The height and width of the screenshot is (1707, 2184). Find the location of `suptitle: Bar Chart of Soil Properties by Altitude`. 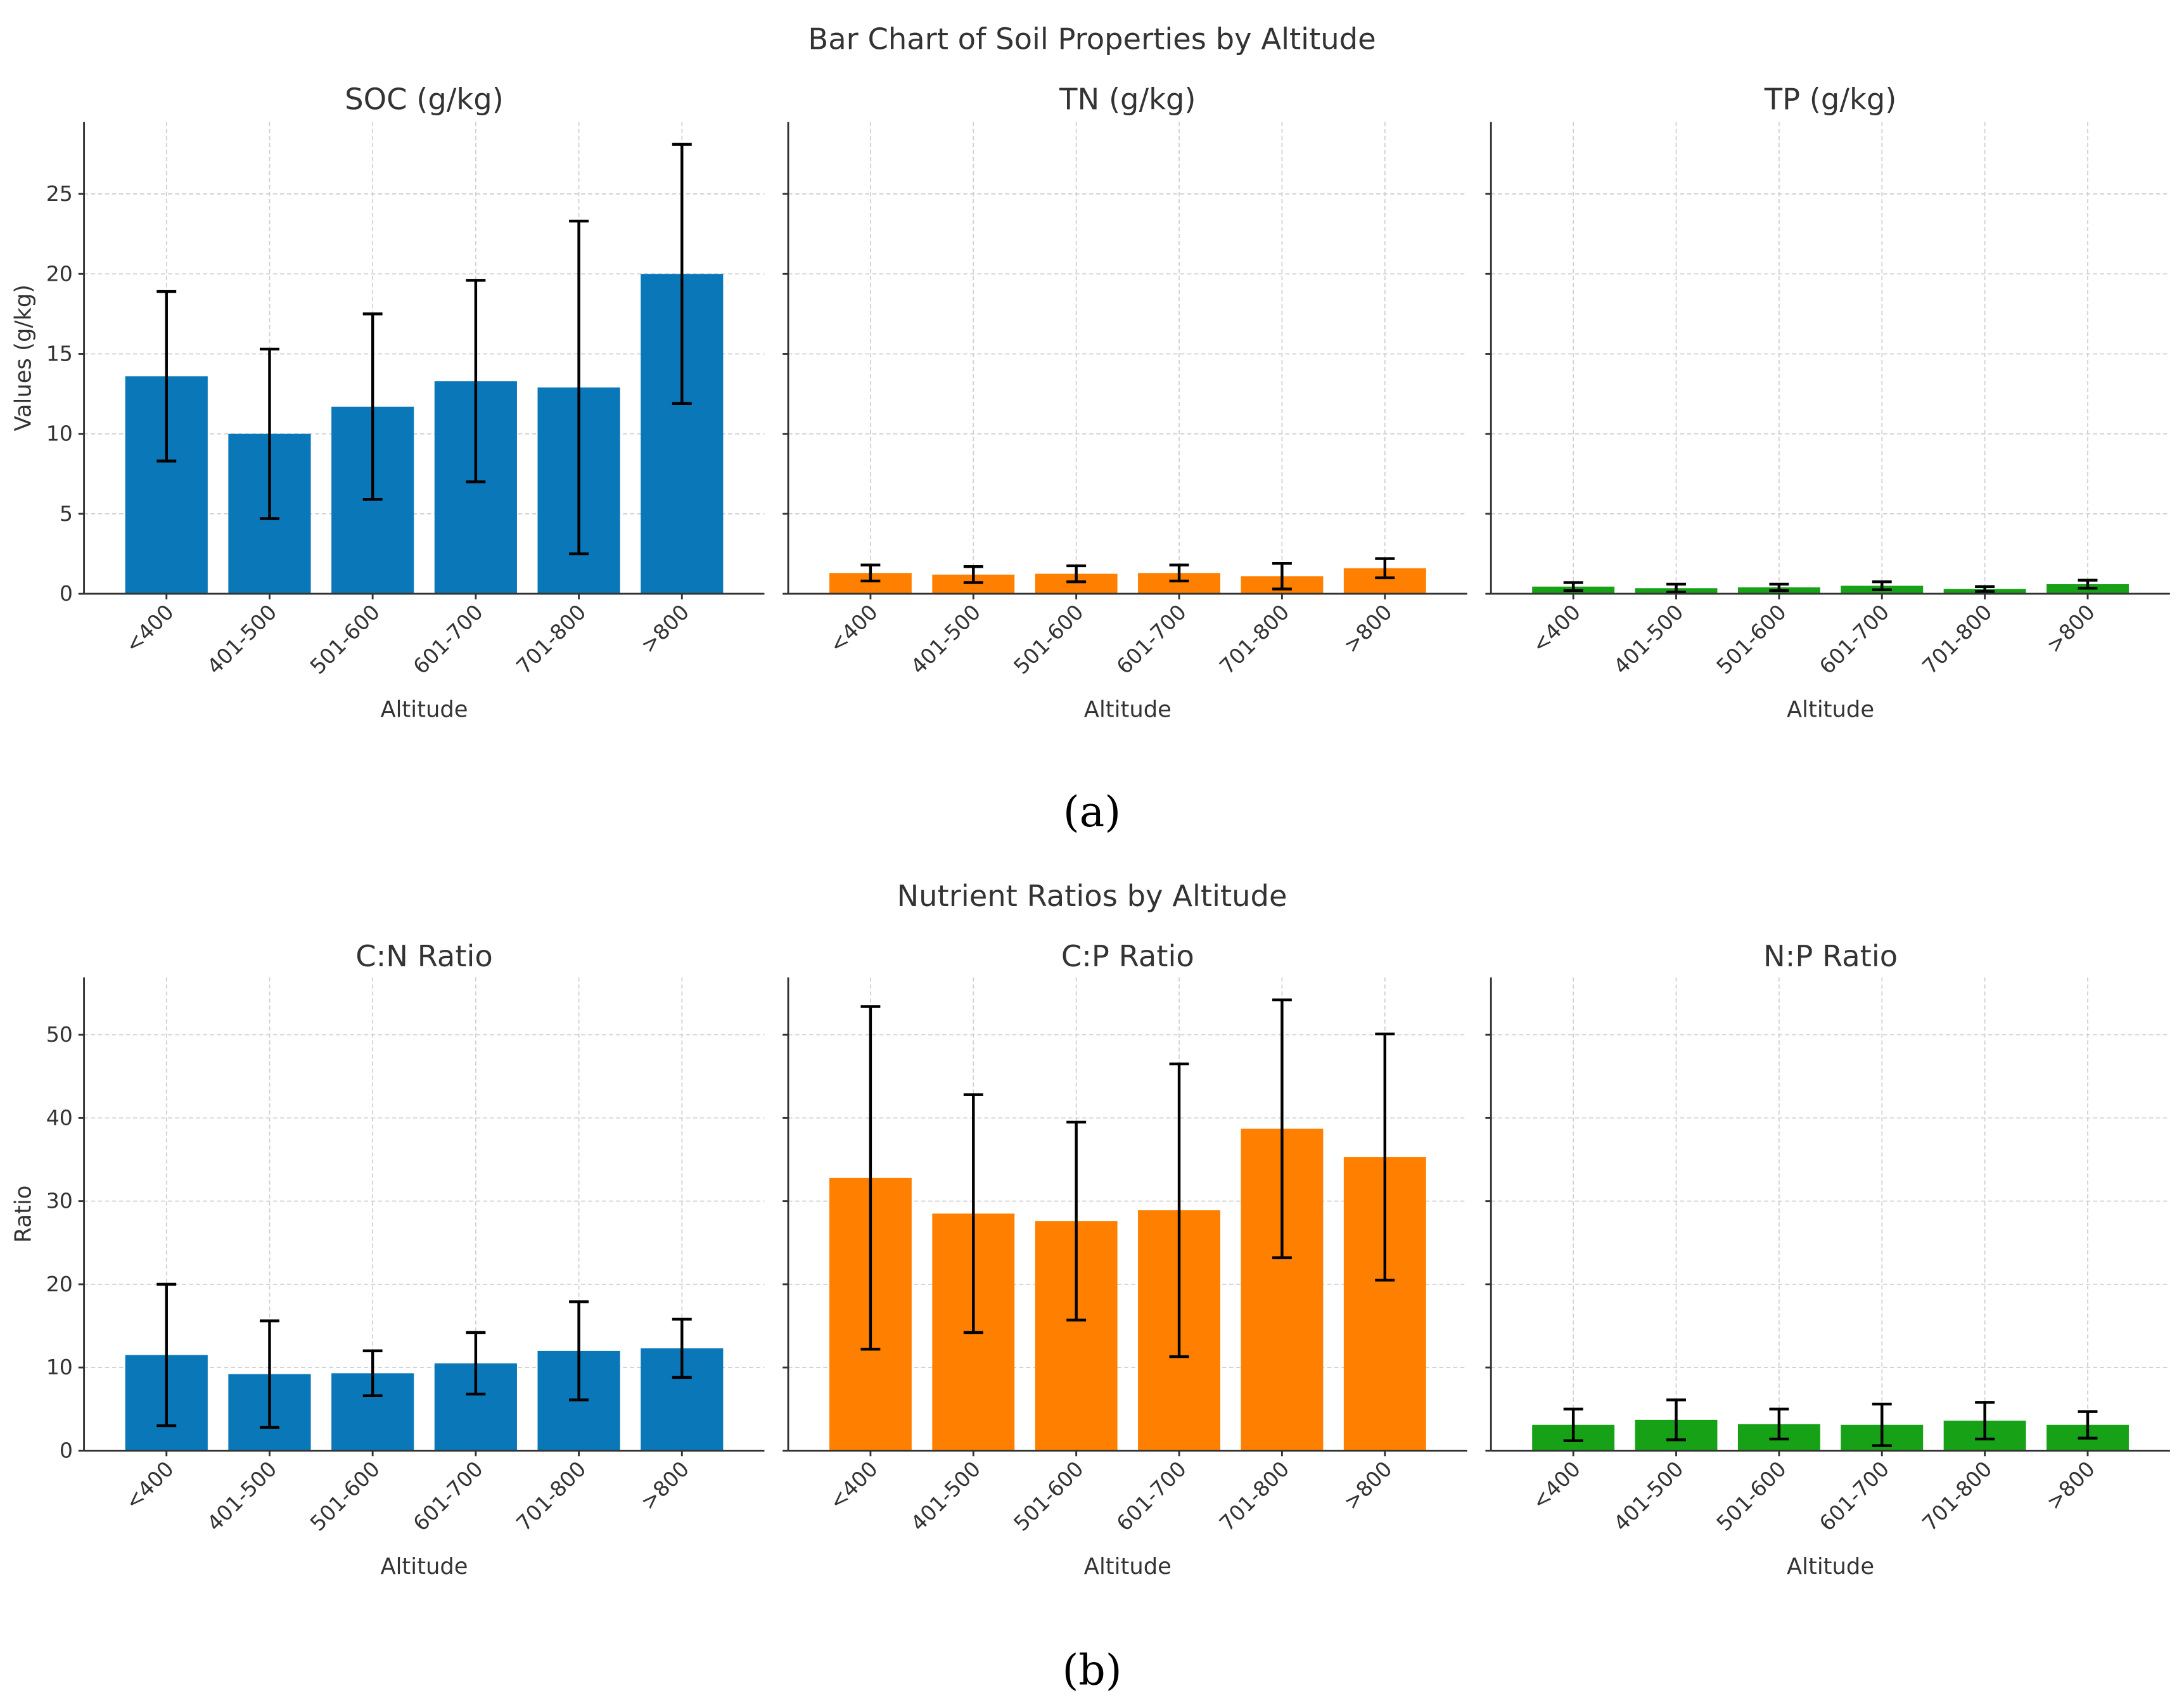

suptitle: Bar Chart of Soil Properties by Altitude is located at coordinates (1092, 39).